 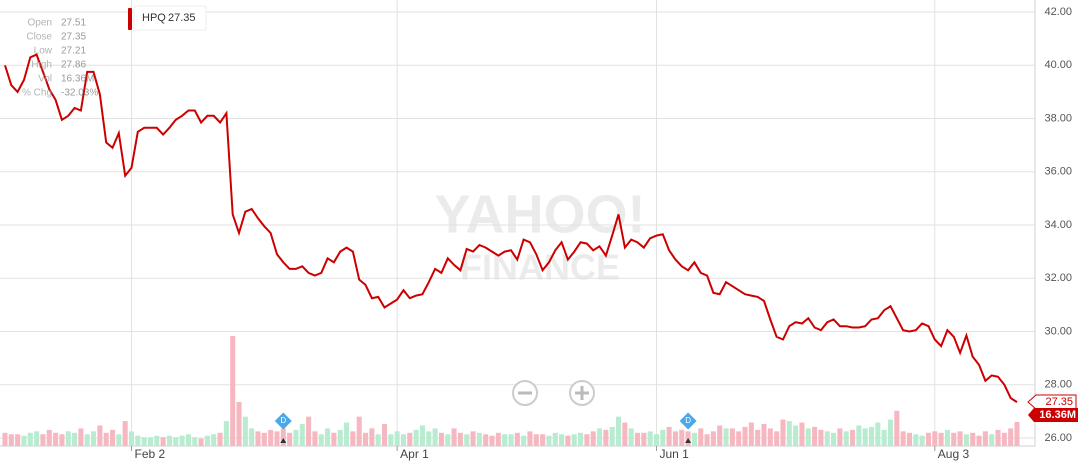 What do you see at coordinates (1052, 402) in the screenshot?
I see `price-badge` at bounding box center [1052, 402].